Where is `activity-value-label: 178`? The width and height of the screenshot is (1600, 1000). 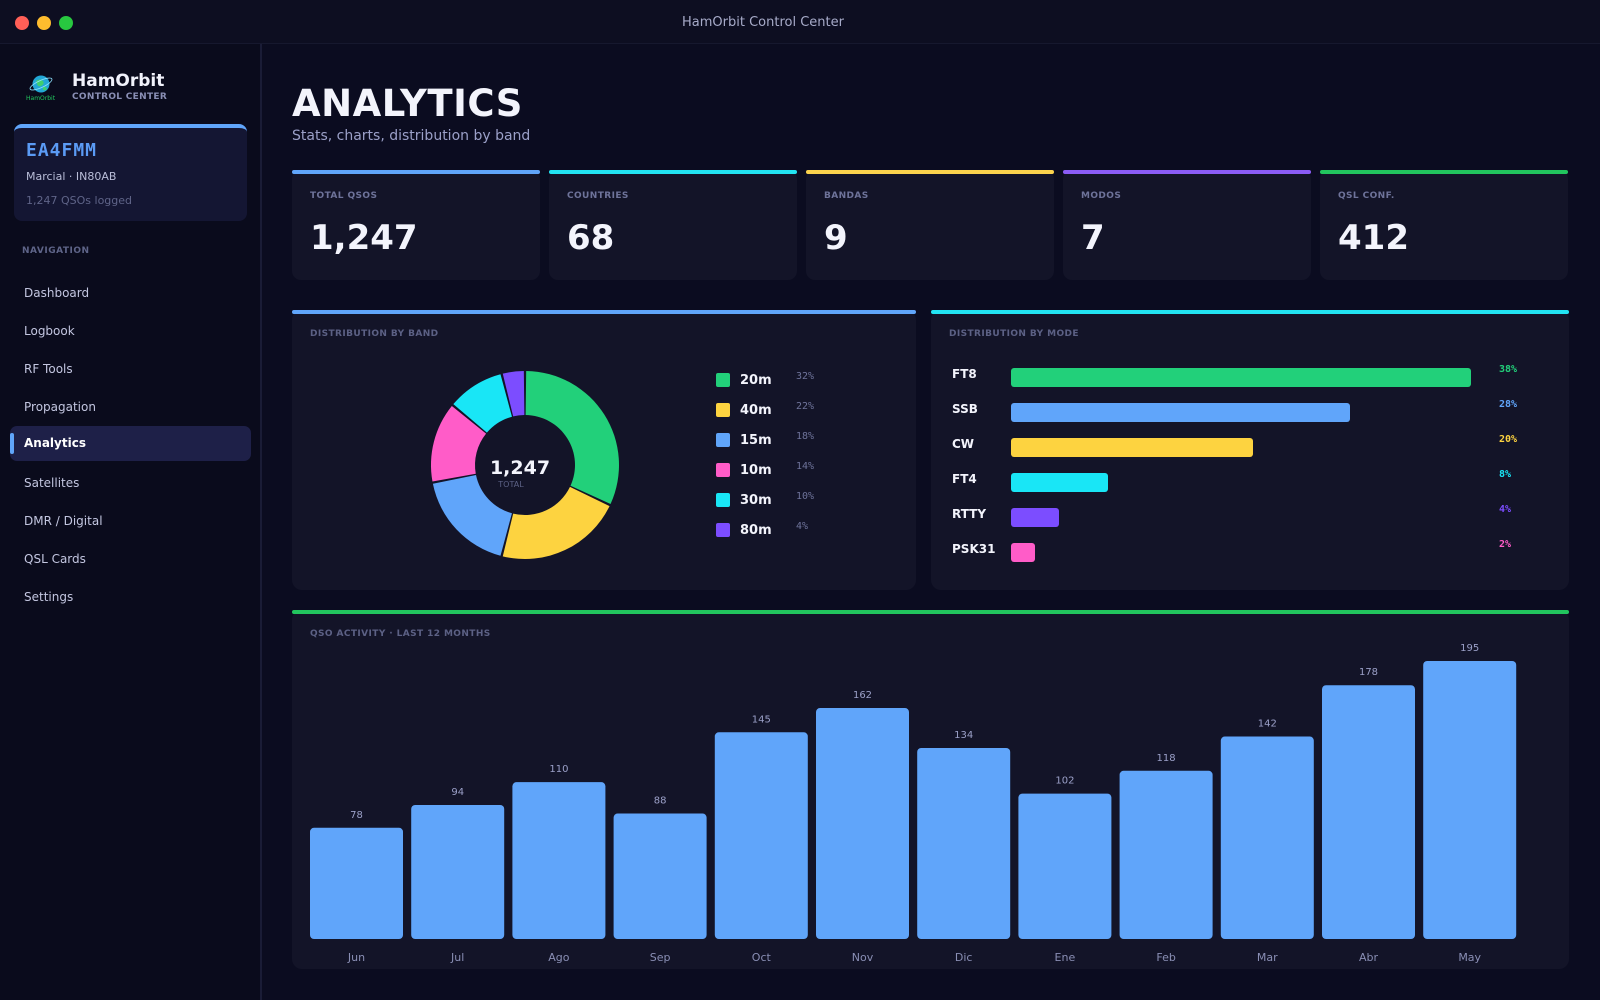
activity-value-label: 178 is located at coordinates (1368, 672).